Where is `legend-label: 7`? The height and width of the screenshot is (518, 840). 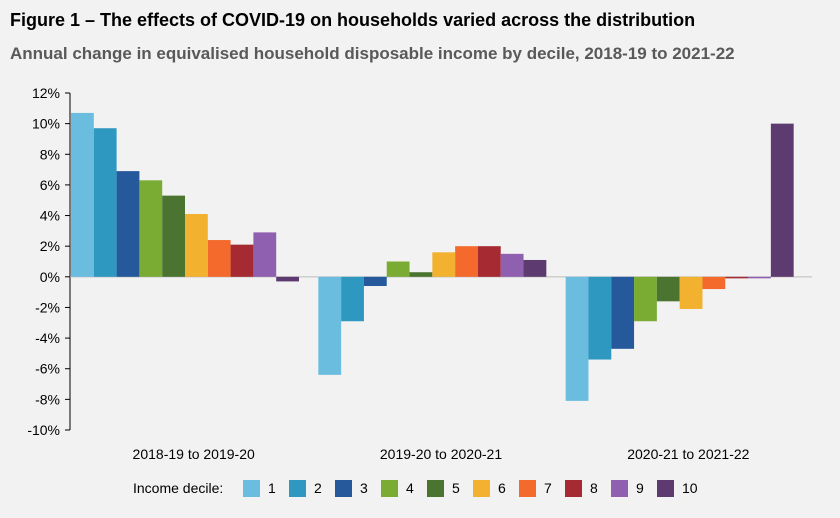
legend-label: 7 is located at coordinates (548, 488).